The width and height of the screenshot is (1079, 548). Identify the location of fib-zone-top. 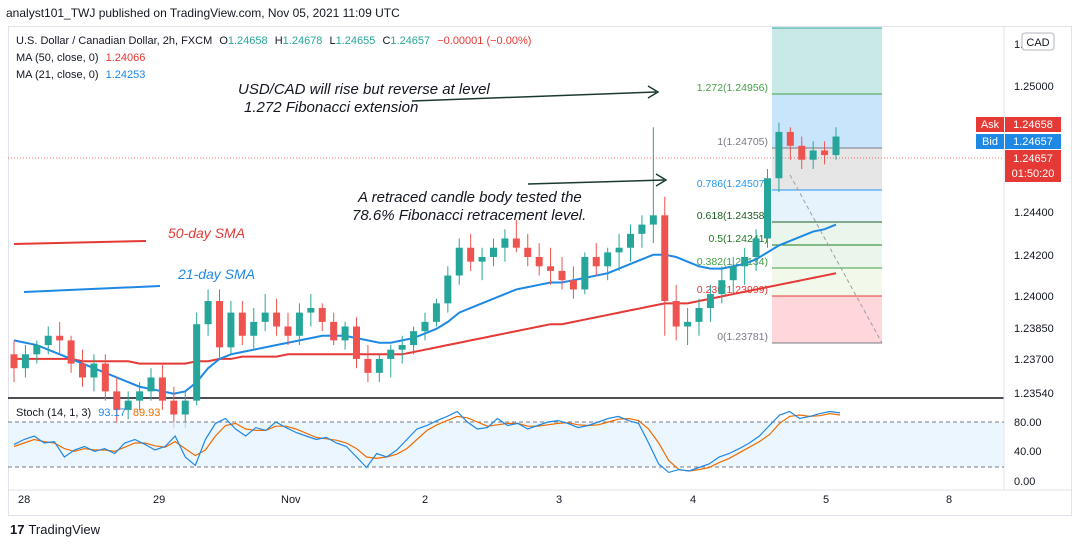
(827, 61).